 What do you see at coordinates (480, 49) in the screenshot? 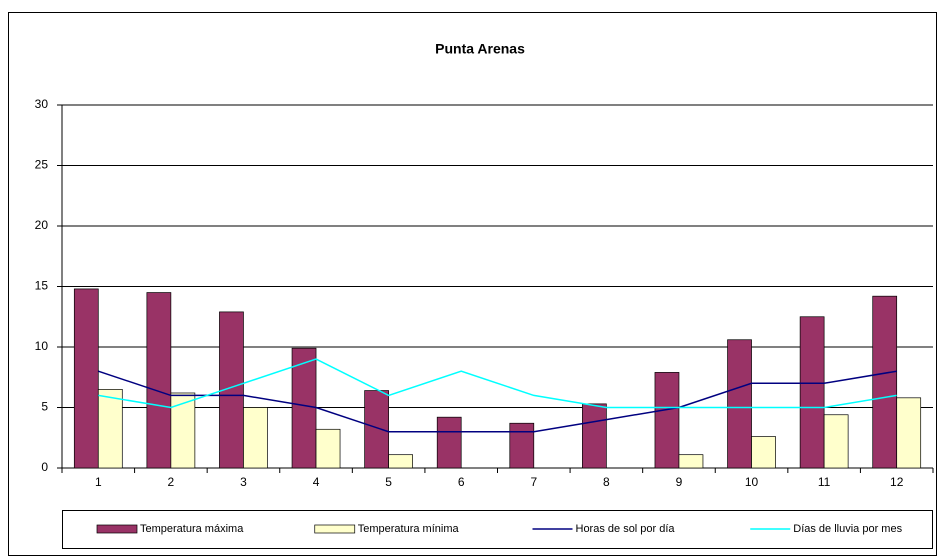
I see `chart-title: Punta Arenas` at bounding box center [480, 49].